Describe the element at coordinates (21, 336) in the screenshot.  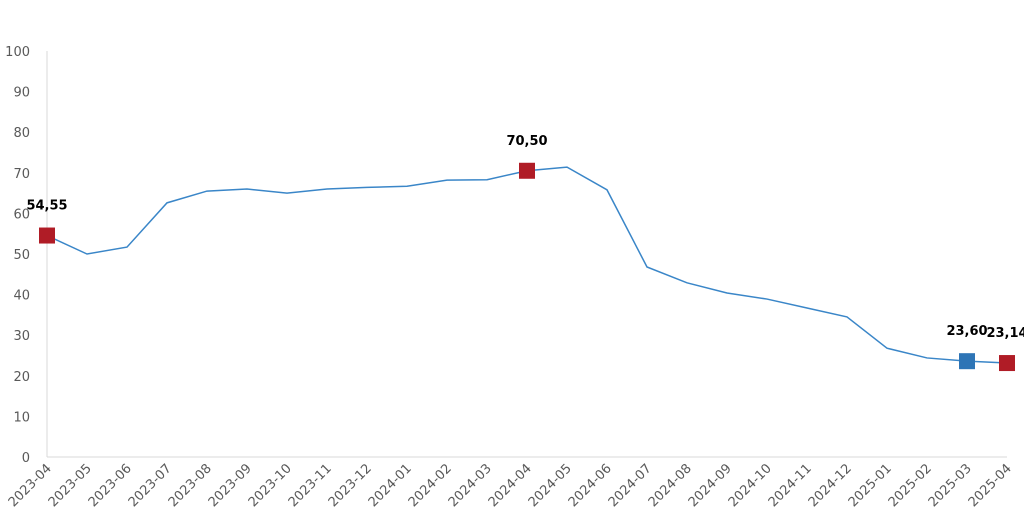
I see `y-tick-label: 30` at that location.